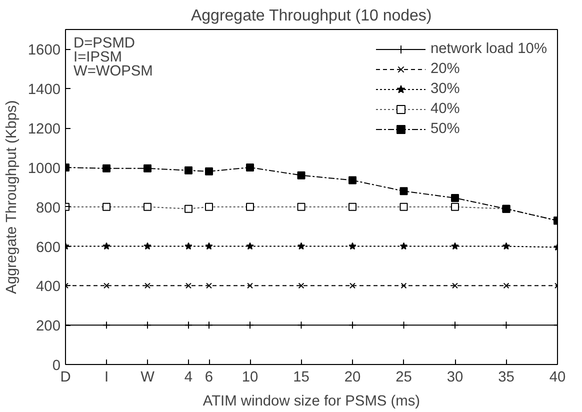 This screenshot has height=412, width=582. I want to click on annotation: I=IPSM, so click(98, 58).